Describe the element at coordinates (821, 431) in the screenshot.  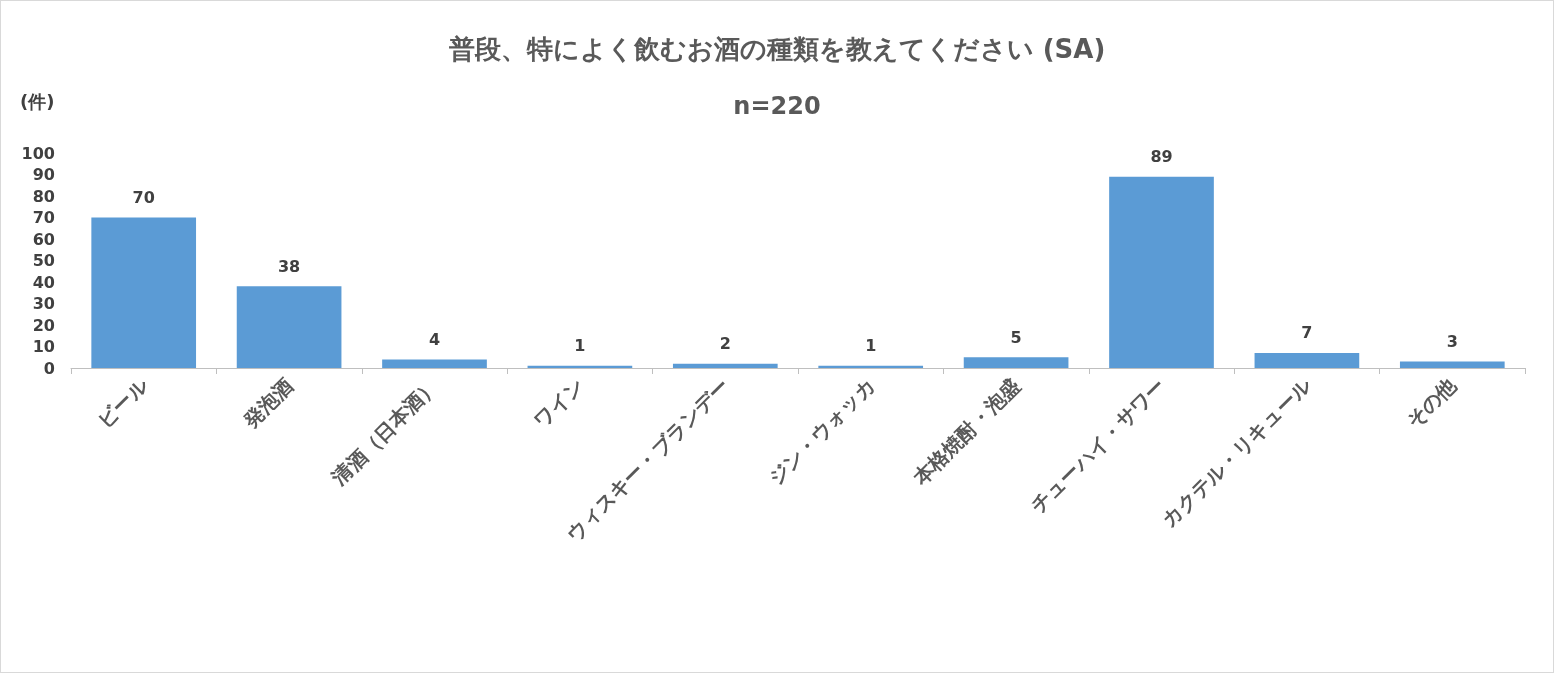
I see `x-tick-label: ジン・ウォッカ` at that location.